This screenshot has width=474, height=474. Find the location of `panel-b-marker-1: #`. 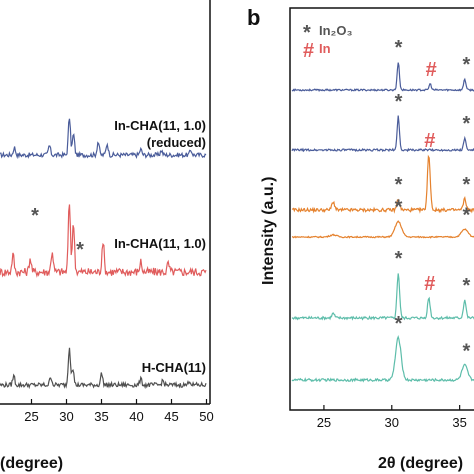

panel-b-marker-1: # is located at coordinates (431, 70).